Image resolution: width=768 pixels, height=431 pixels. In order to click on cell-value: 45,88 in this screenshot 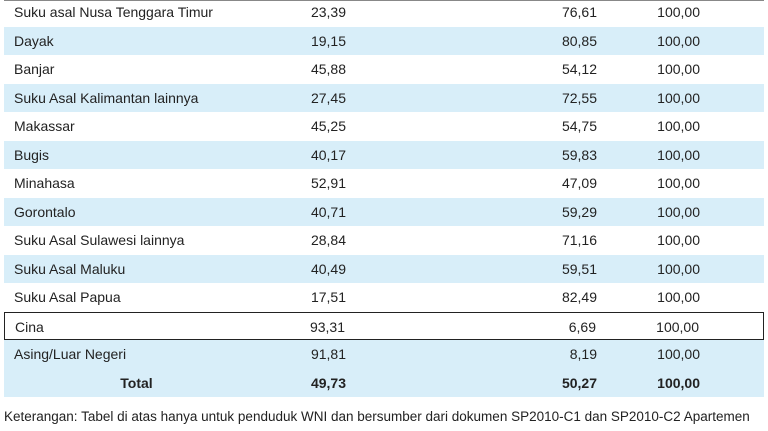, I will do `click(328, 69)`.